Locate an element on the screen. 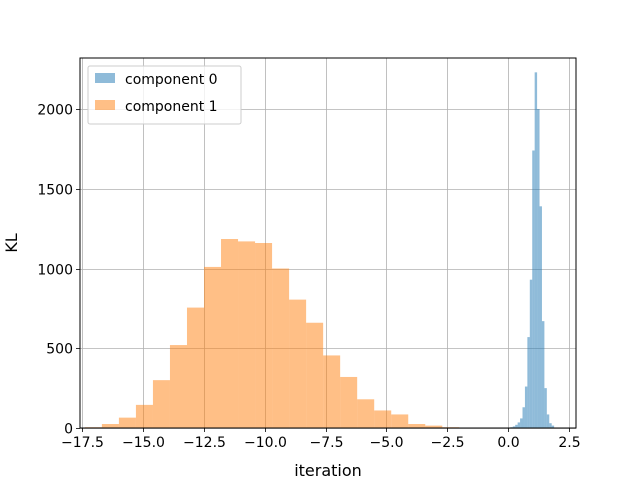  legend: component 0 component 1 is located at coordinates (164, 95).